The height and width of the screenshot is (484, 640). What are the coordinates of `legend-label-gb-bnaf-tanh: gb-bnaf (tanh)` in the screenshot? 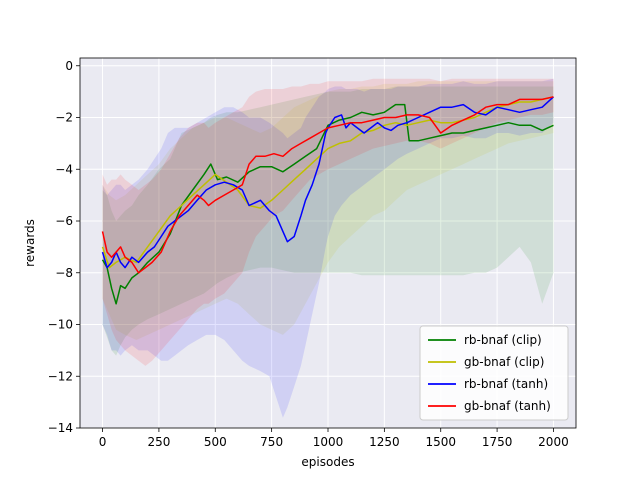 It's located at (507, 406).